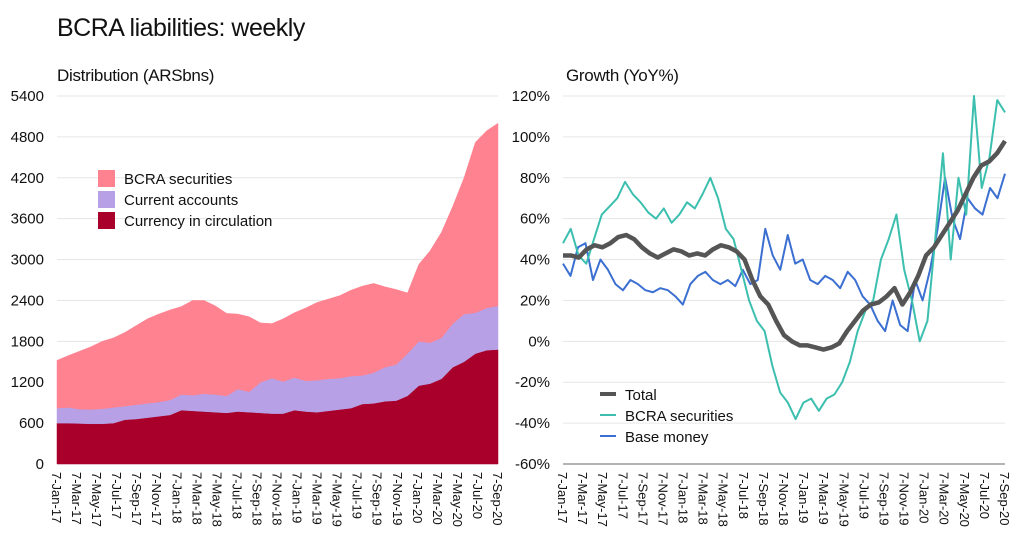  What do you see at coordinates (198, 221) in the screenshot?
I see `legend-label: Currency in circulation` at bounding box center [198, 221].